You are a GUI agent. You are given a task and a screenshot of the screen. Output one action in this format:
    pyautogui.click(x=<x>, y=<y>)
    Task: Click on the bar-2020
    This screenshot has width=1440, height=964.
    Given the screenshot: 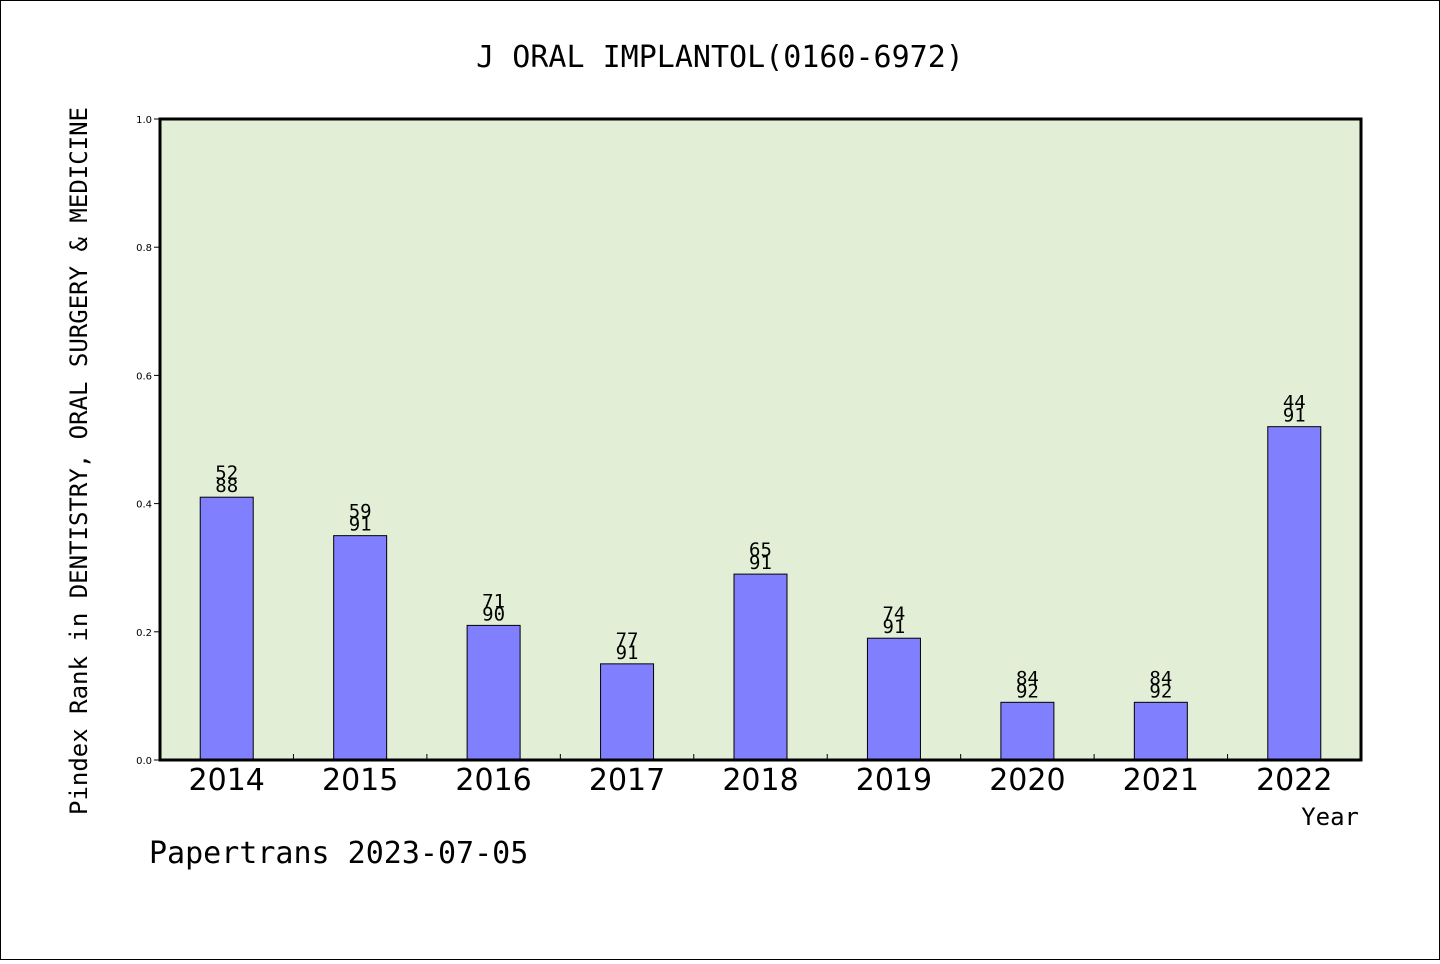 What is the action you would take?
    pyautogui.click(x=1027, y=731)
    